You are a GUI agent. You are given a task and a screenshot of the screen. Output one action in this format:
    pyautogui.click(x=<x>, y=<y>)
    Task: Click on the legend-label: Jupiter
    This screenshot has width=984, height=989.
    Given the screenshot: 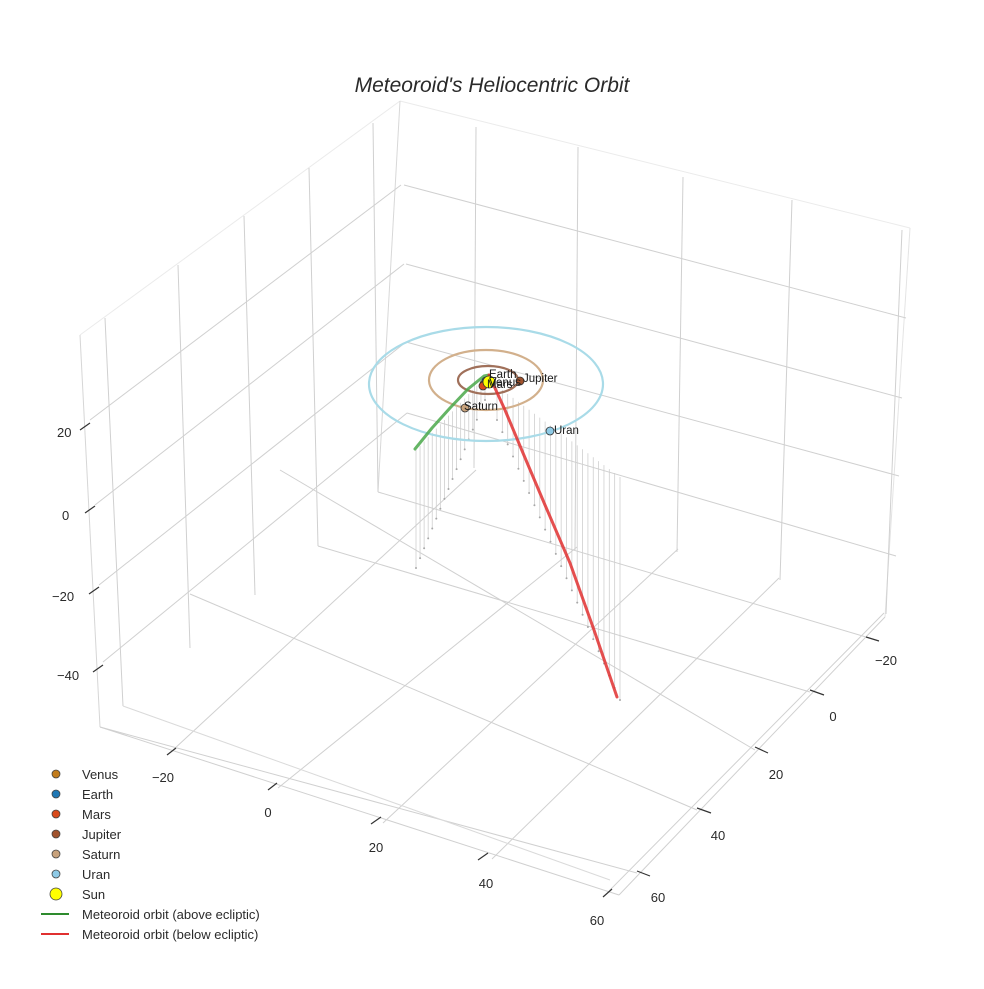 What is the action you would take?
    pyautogui.click(x=102, y=834)
    